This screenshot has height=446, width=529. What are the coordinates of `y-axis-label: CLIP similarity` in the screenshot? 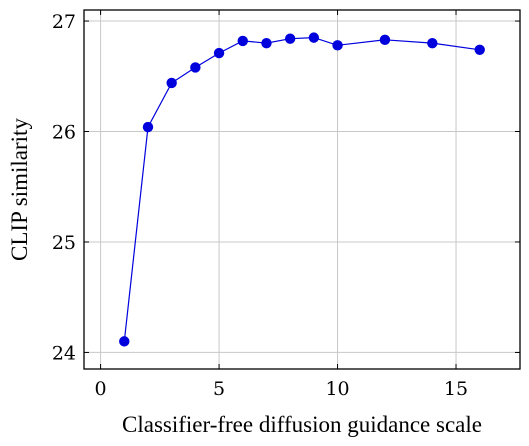 It's located at (19, 189).